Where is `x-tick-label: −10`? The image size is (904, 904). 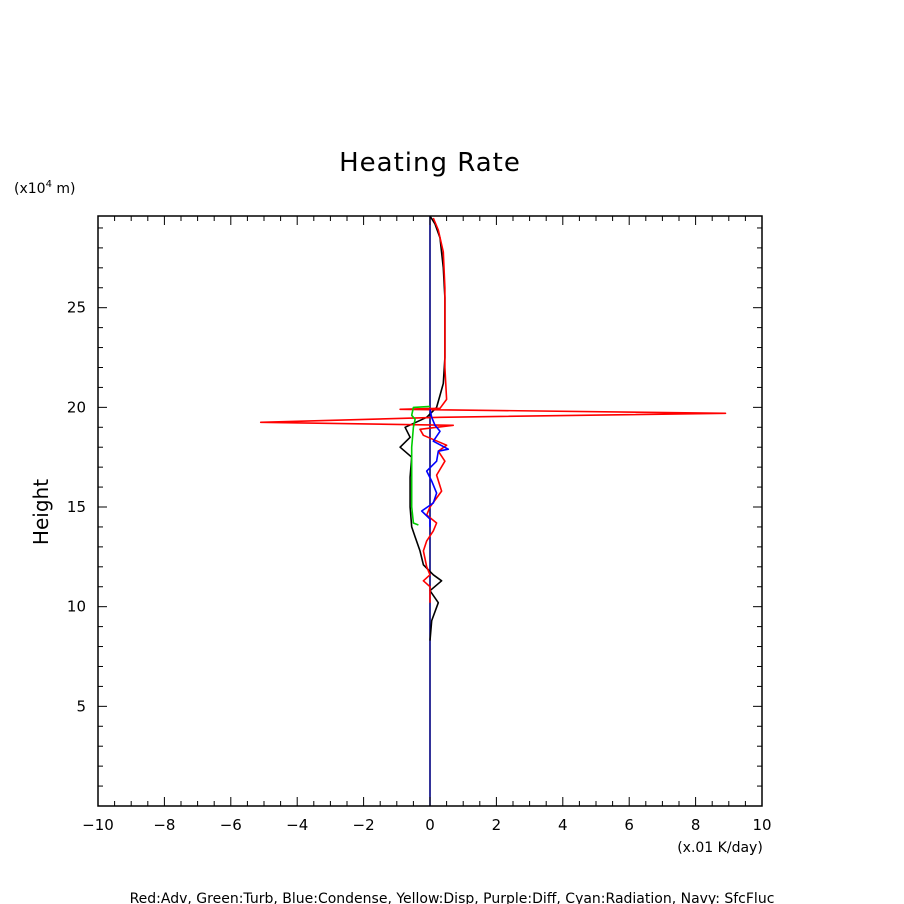
x-tick-label: −10 is located at coordinates (98, 825).